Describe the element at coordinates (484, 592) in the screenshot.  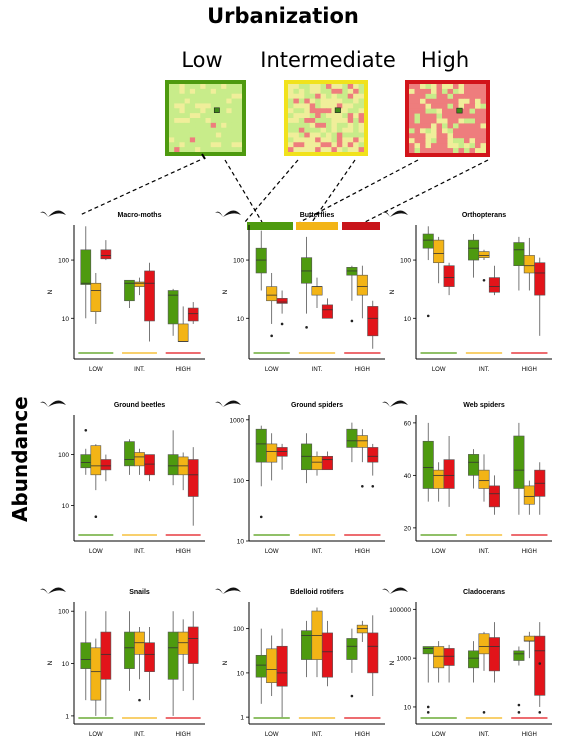
I see `panel-title: Cladocerans` at that location.